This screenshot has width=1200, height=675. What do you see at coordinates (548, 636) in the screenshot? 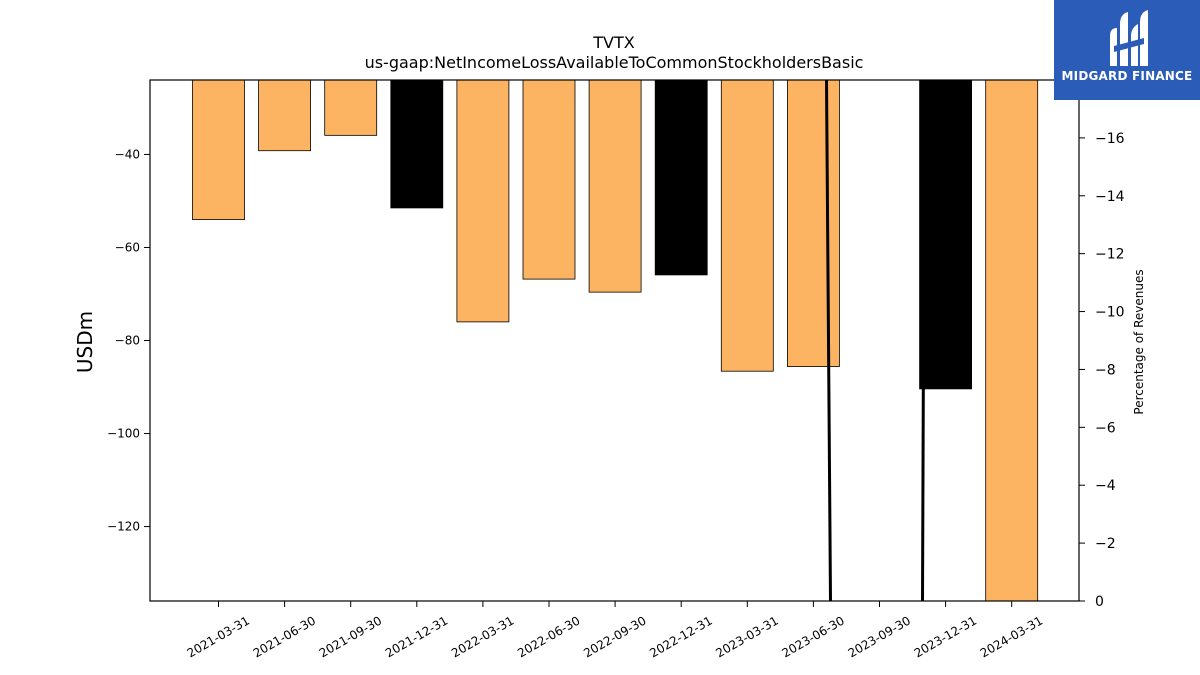
I see `x-tick-label: 2022-06-30` at bounding box center [548, 636].